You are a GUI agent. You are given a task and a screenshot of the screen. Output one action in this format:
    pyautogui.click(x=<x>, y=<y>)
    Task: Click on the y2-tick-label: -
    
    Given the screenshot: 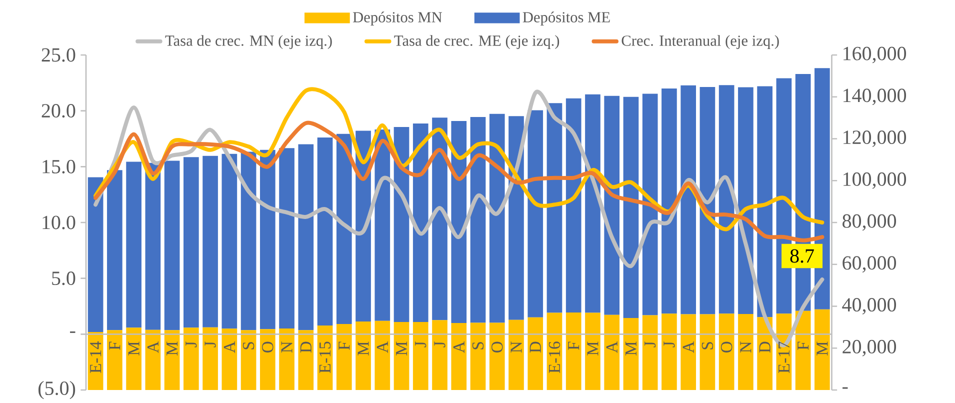 What is the action you would take?
    pyautogui.click(x=845, y=388)
    